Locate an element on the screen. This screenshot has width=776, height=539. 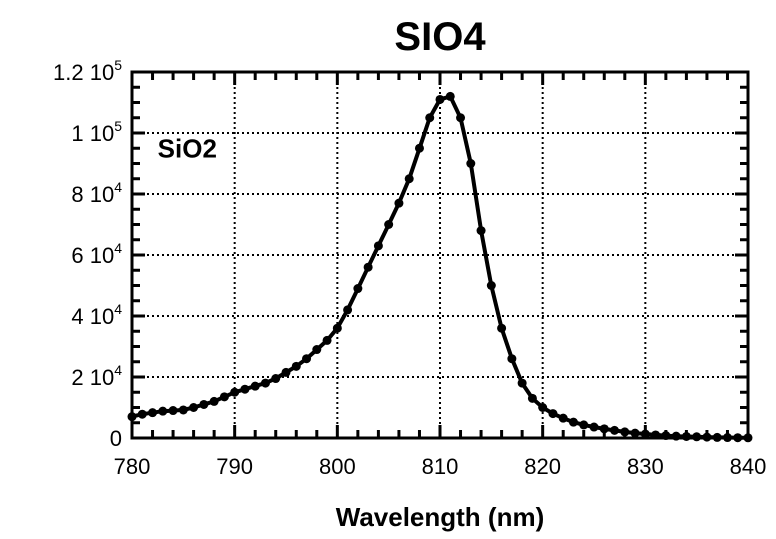
x-axis-label: Wavelength (nm) is located at coordinates (440, 517).